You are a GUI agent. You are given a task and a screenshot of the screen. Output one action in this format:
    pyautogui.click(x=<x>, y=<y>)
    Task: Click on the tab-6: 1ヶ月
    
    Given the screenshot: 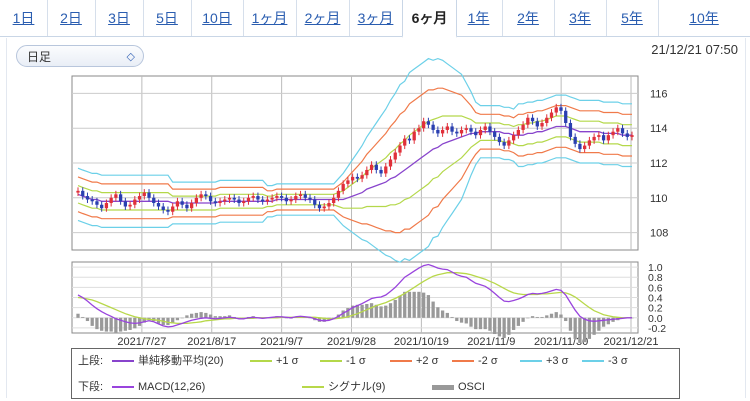 What is the action you would take?
    pyautogui.click(x=270, y=18)
    